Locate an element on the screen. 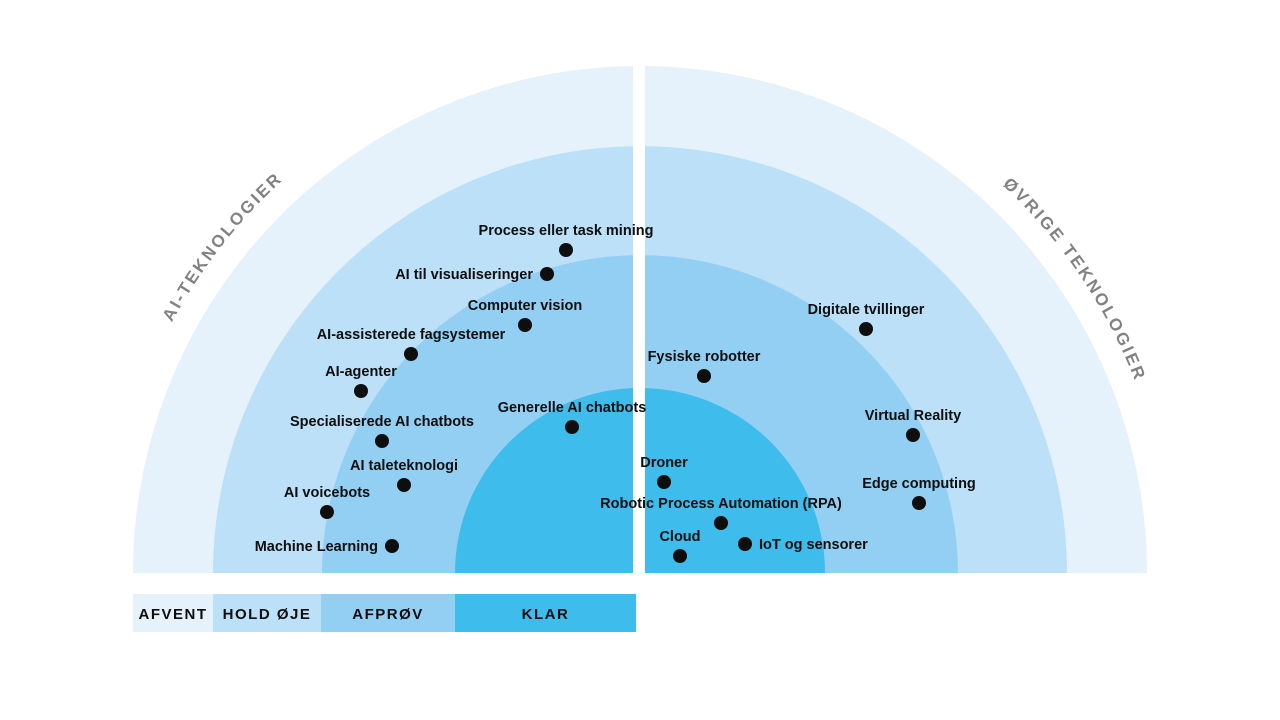 The height and width of the screenshot is (720, 1280). tech-label-generelle-ai-chatbots: Generelle AI chatbots is located at coordinates (572, 408).